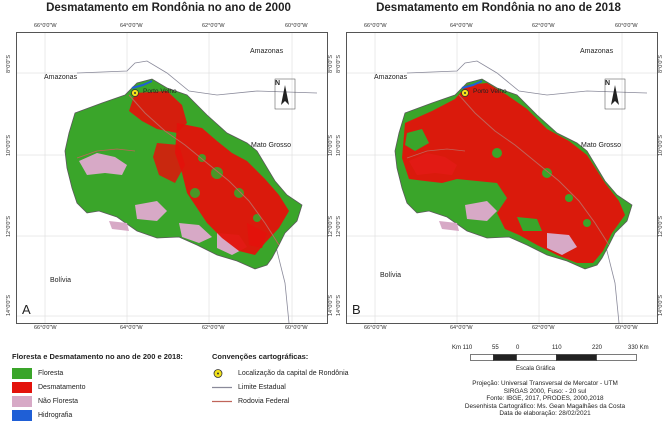 This screenshot has height=432, width=663. Describe the element at coordinates (213, 328) in the screenshot. I see `coord-bottom-3: 62°0'0"W` at that location.